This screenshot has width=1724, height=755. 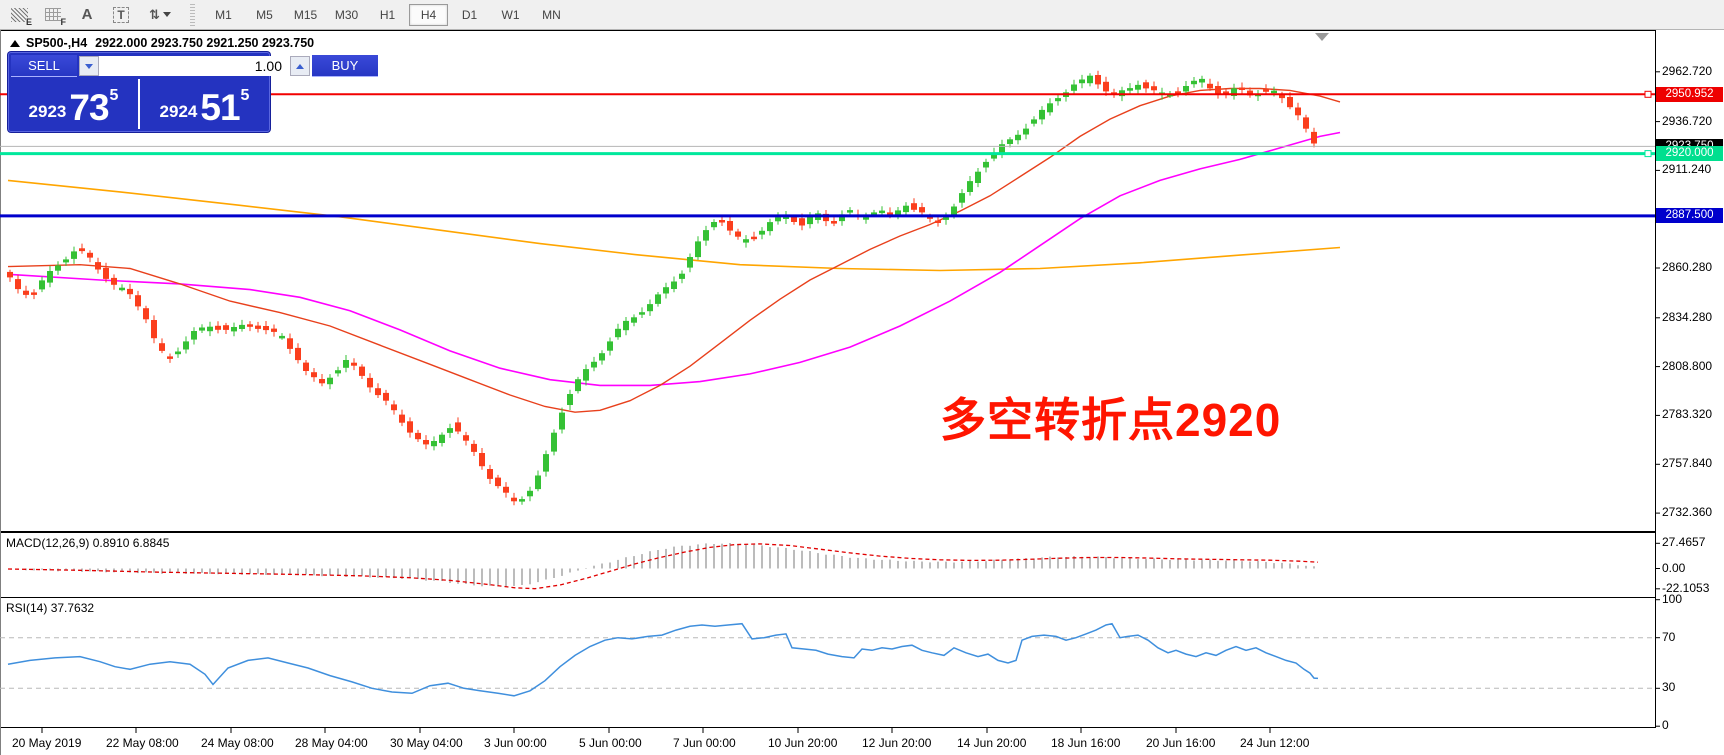 I want to click on rsi-tick-label: 70, so click(x=1669, y=636).